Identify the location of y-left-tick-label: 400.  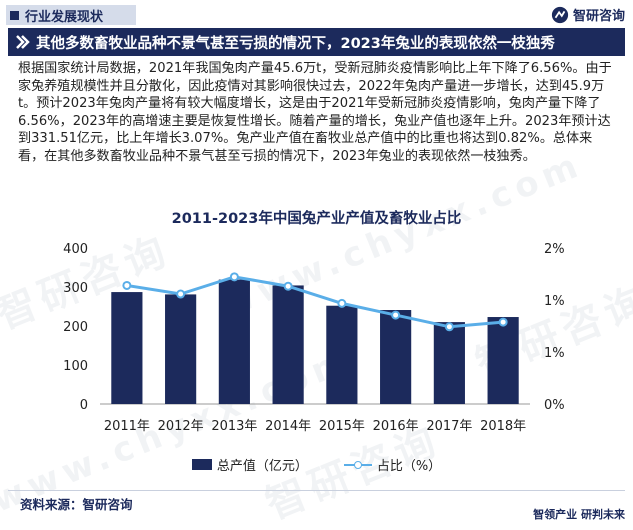
(75, 249).